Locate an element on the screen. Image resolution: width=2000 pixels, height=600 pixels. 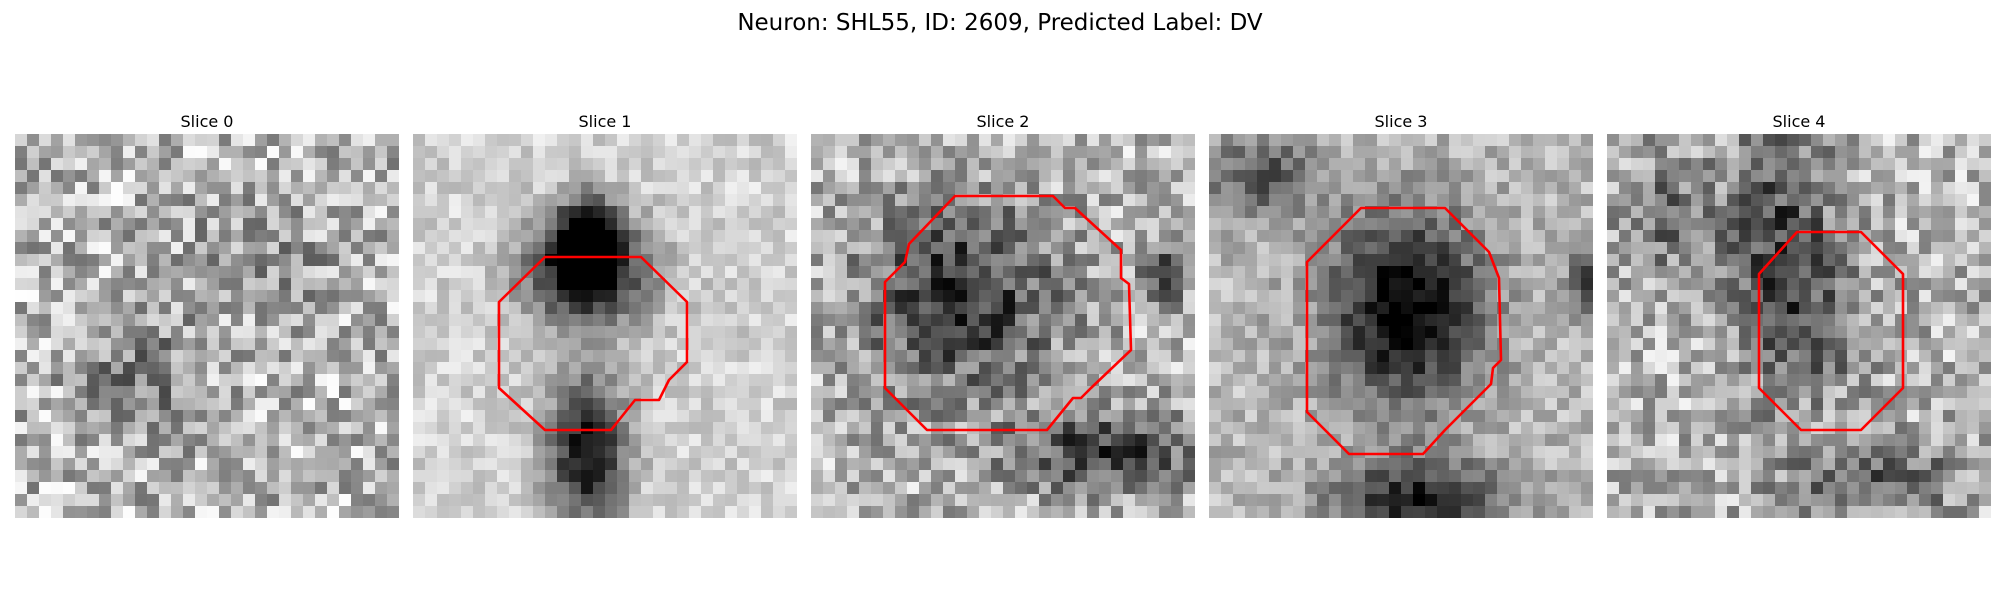
slice-panel-0: Slice 0 is located at coordinates (207, 314).